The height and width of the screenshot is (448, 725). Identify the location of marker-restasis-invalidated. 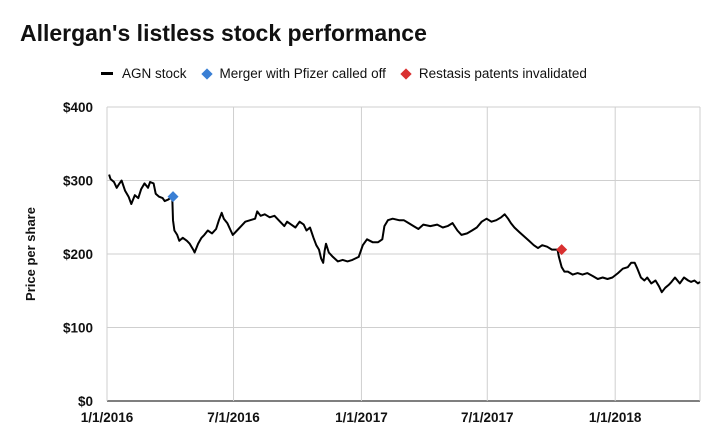
(562, 250).